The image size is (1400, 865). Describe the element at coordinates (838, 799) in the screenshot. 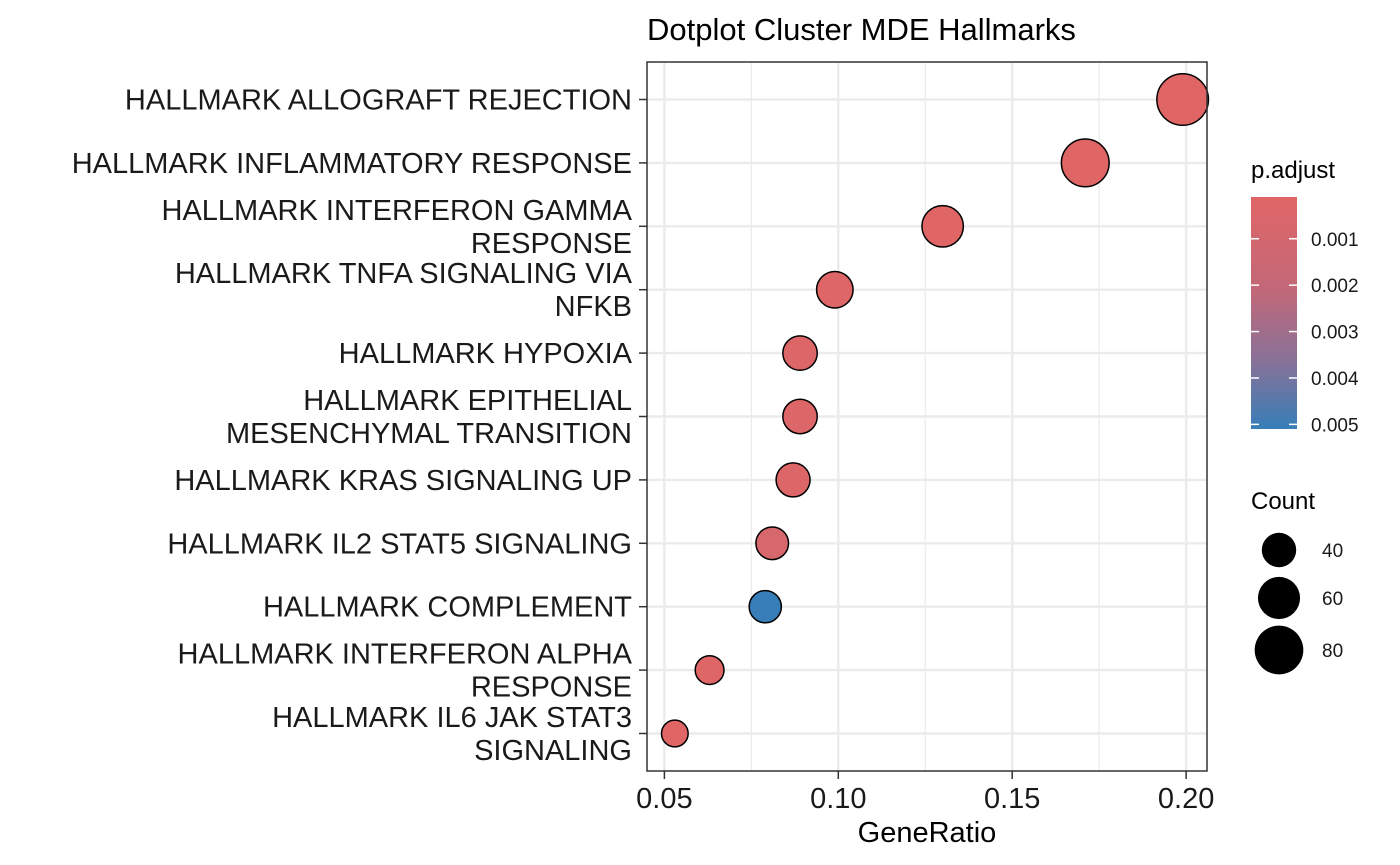

I see `x-tick-label: 0.10` at that location.